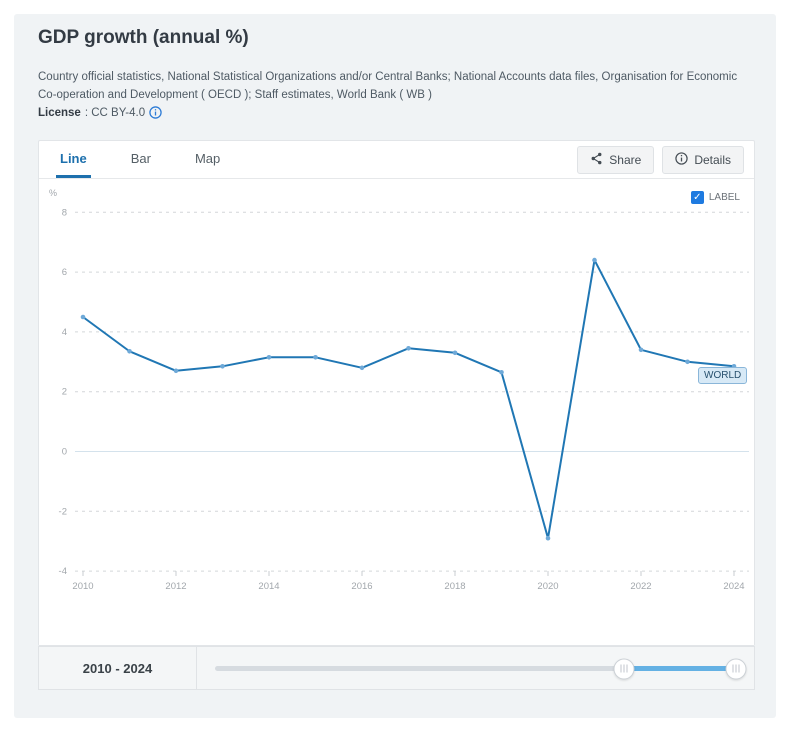 The height and width of the screenshot is (732, 790). Describe the element at coordinates (712, 160) in the screenshot. I see `details-button-label: Details` at that location.